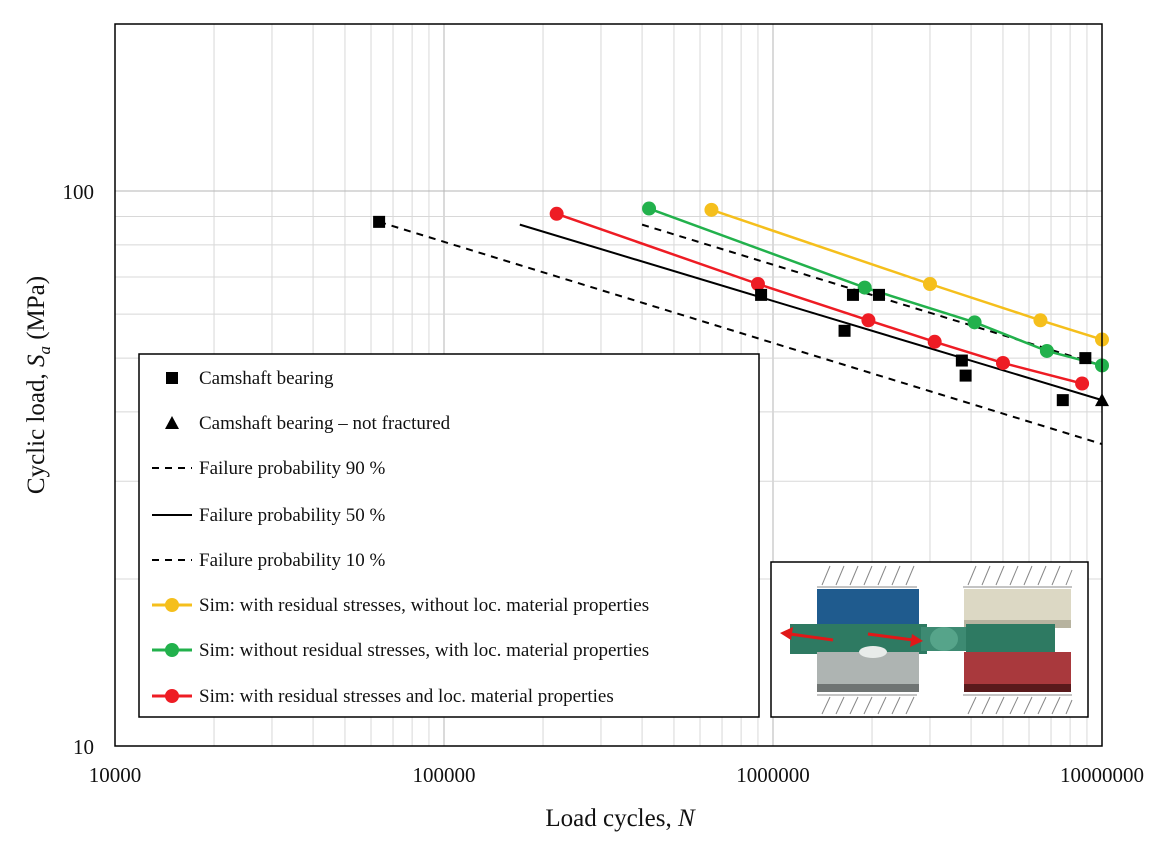 This screenshot has height=856, width=1170. I want to click on legend-item: Camshaft bearing – not fractured, so click(308, 423).